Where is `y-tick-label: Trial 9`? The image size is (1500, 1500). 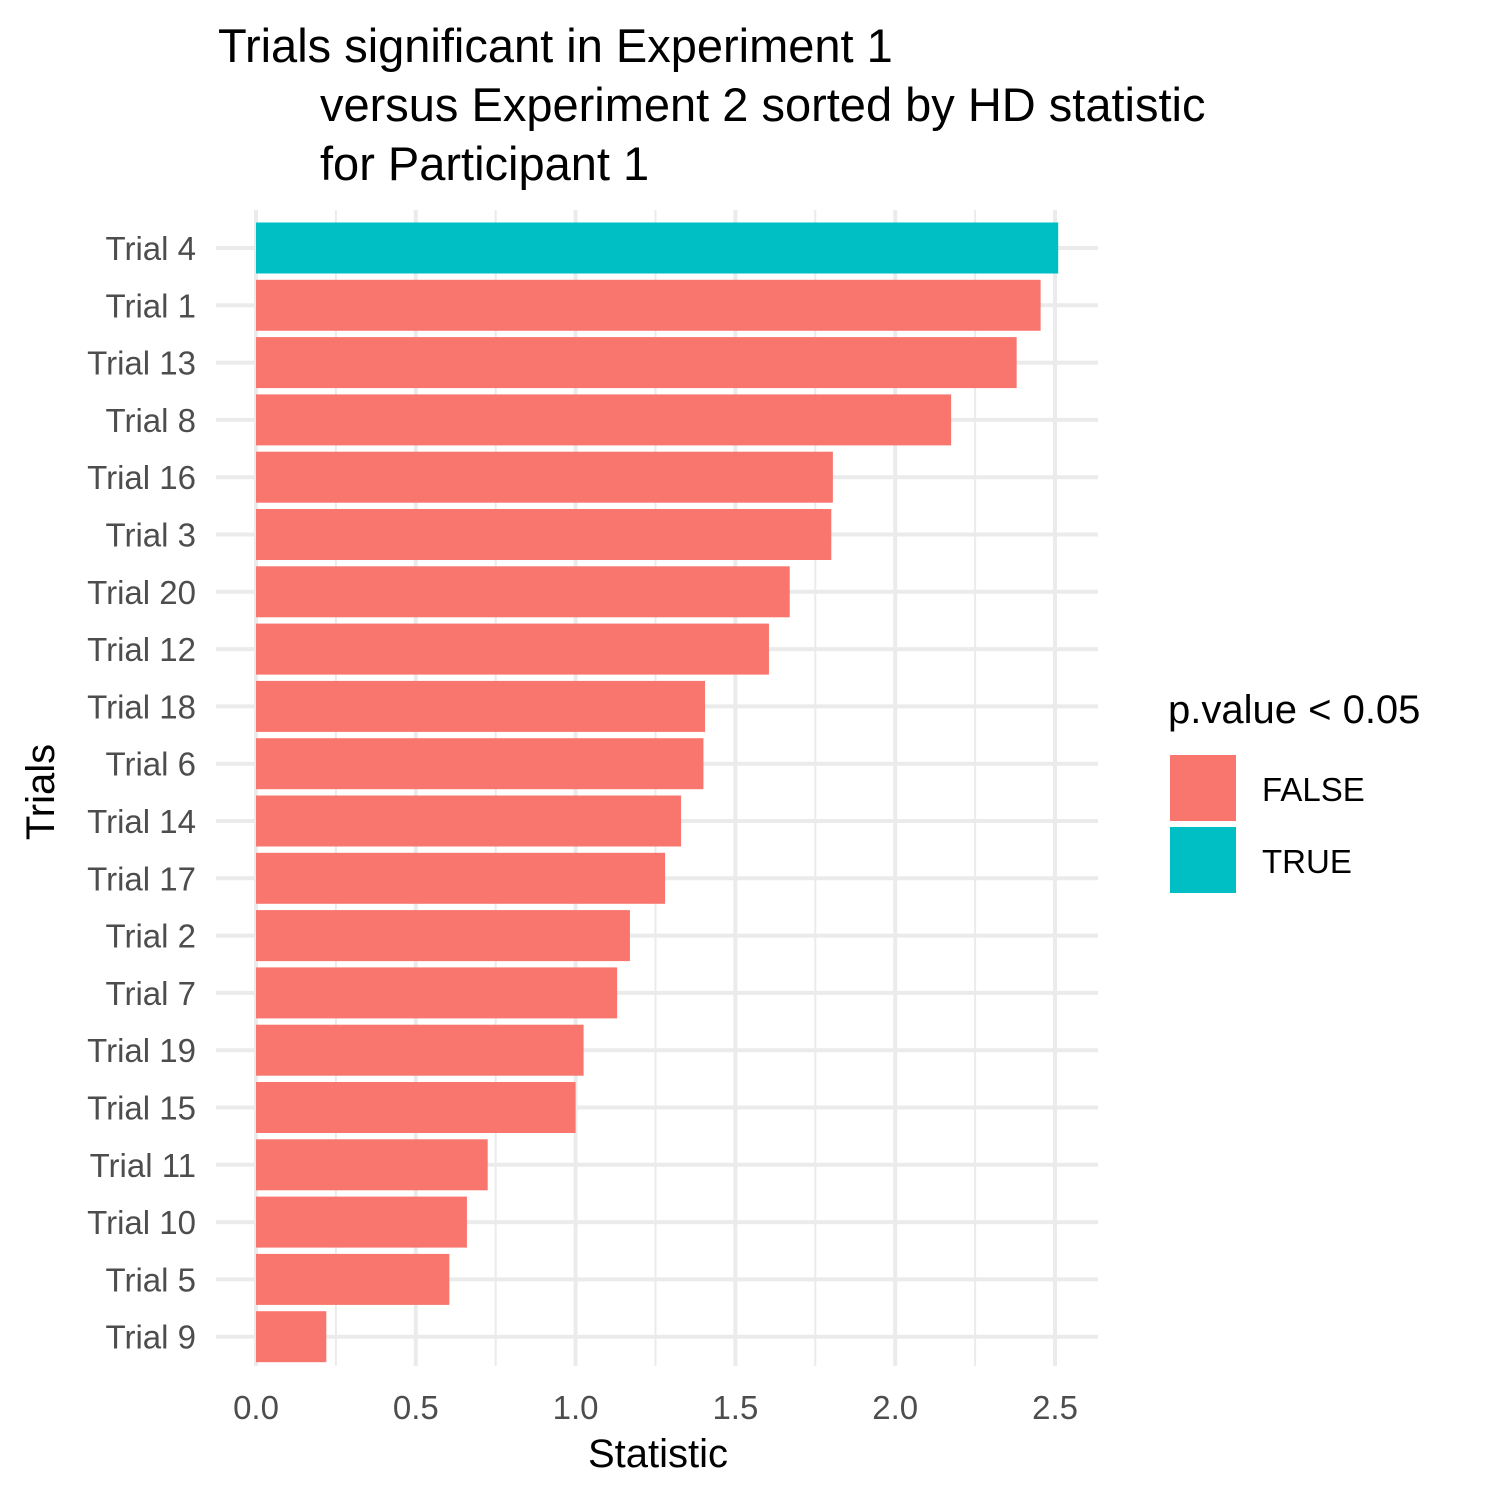
y-tick-label: Trial 9 is located at coordinates (151, 1337).